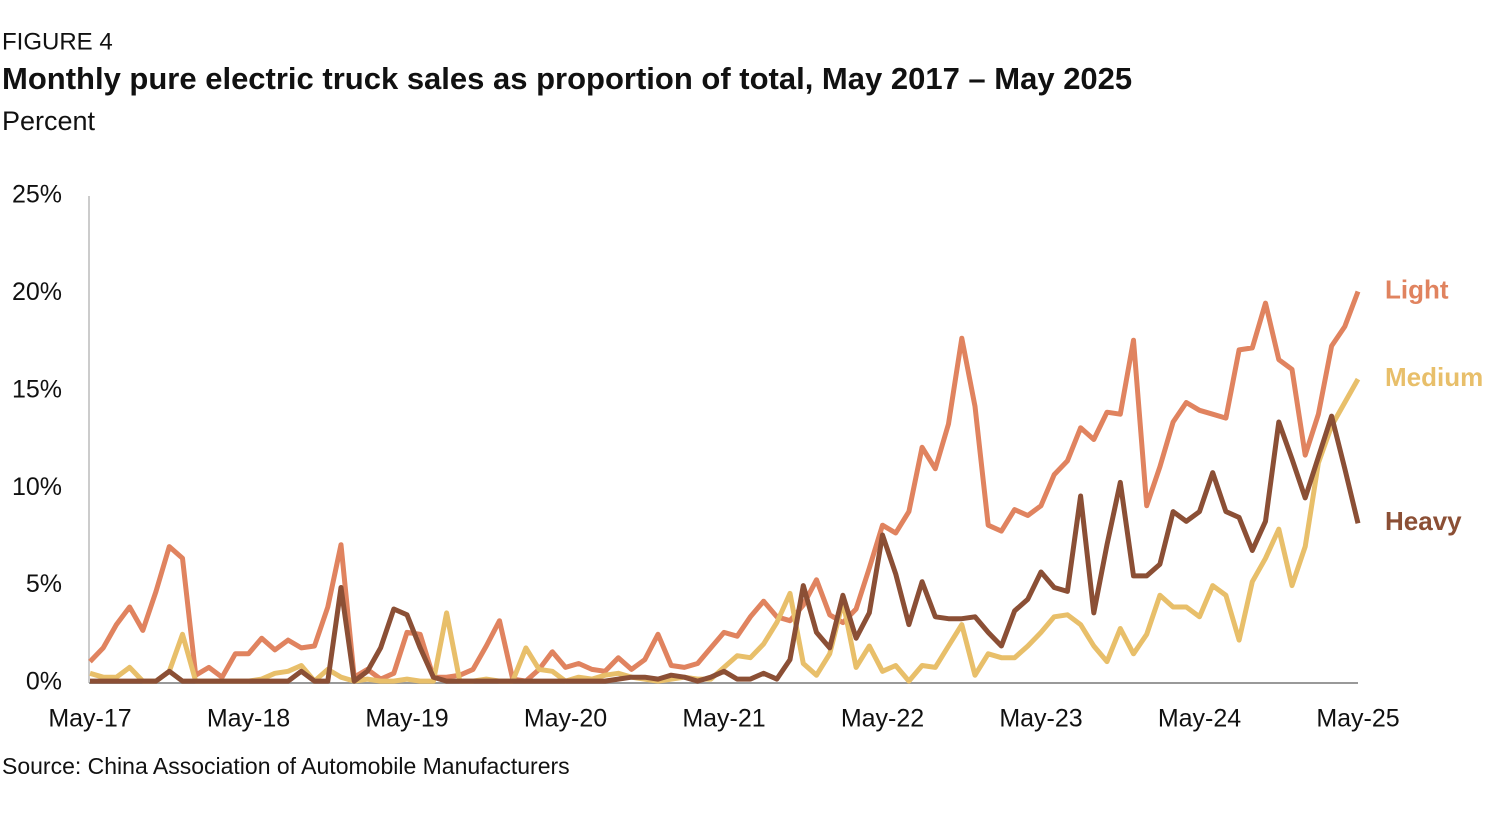 The height and width of the screenshot is (818, 1504). Describe the element at coordinates (248, 719) in the screenshot. I see `x-tick-label: May-18` at that location.